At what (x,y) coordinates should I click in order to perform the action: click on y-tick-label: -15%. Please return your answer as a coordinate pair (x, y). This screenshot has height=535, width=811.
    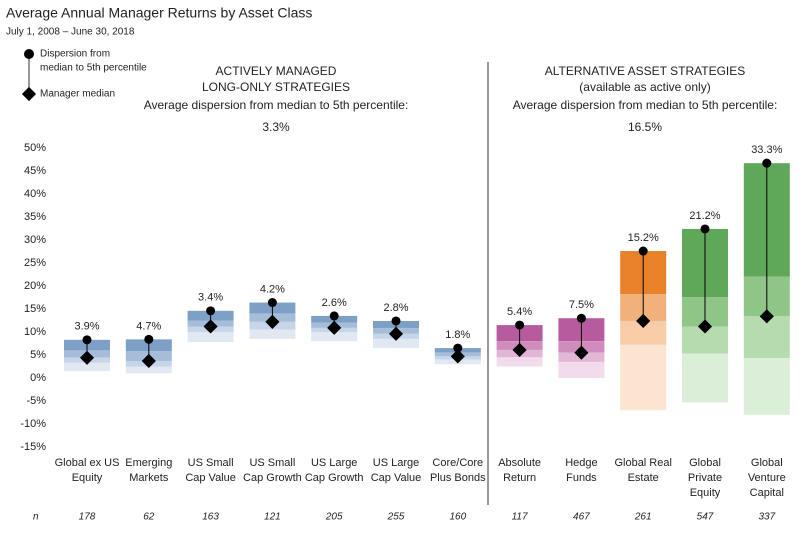
    Looking at the image, I should click on (33, 447).